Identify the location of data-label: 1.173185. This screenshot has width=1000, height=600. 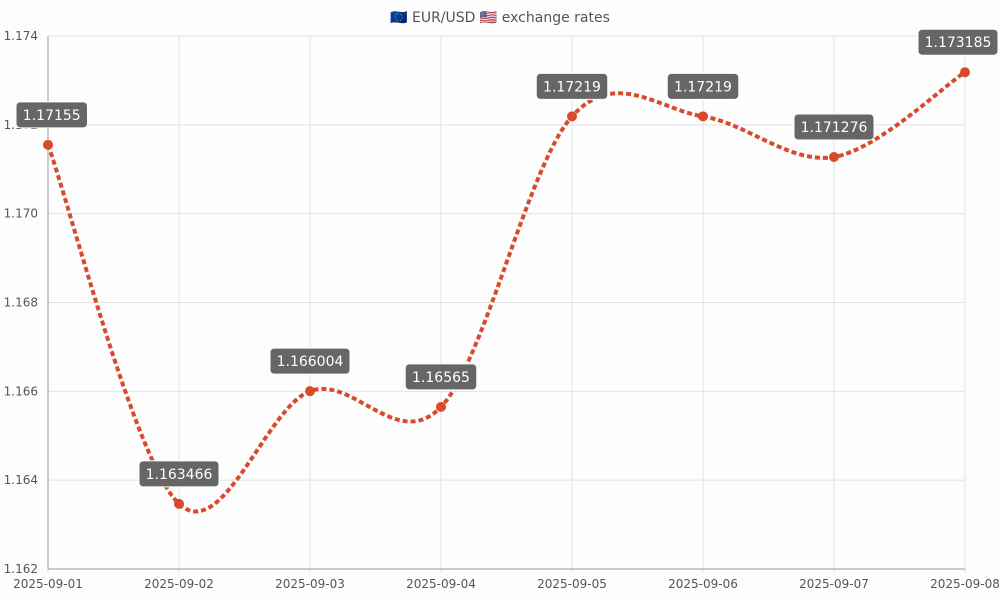
(958, 43).